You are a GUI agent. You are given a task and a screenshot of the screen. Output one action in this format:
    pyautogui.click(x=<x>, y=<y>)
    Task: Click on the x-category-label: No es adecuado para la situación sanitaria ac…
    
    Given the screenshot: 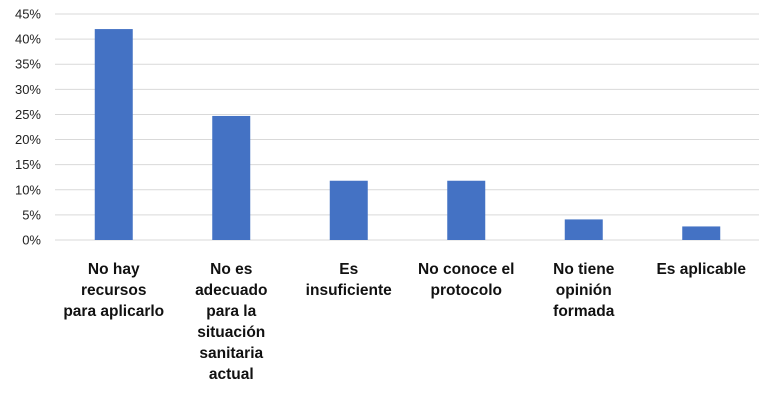 What is the action you would take?
    pyautogui.click(x=231, y=322)
    